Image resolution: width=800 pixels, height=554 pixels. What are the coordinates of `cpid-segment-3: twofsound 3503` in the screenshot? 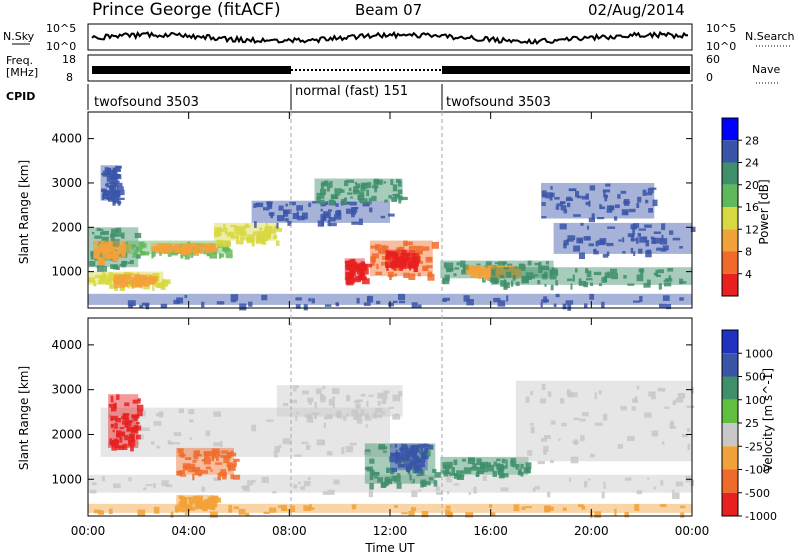 It's located at (498, 102).